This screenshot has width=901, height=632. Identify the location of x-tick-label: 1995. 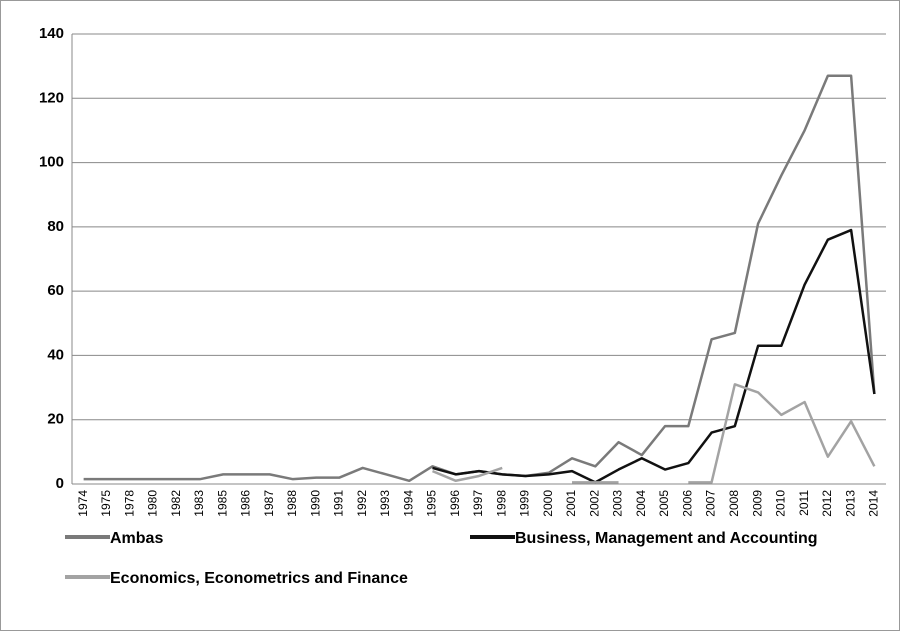
(432, 503).